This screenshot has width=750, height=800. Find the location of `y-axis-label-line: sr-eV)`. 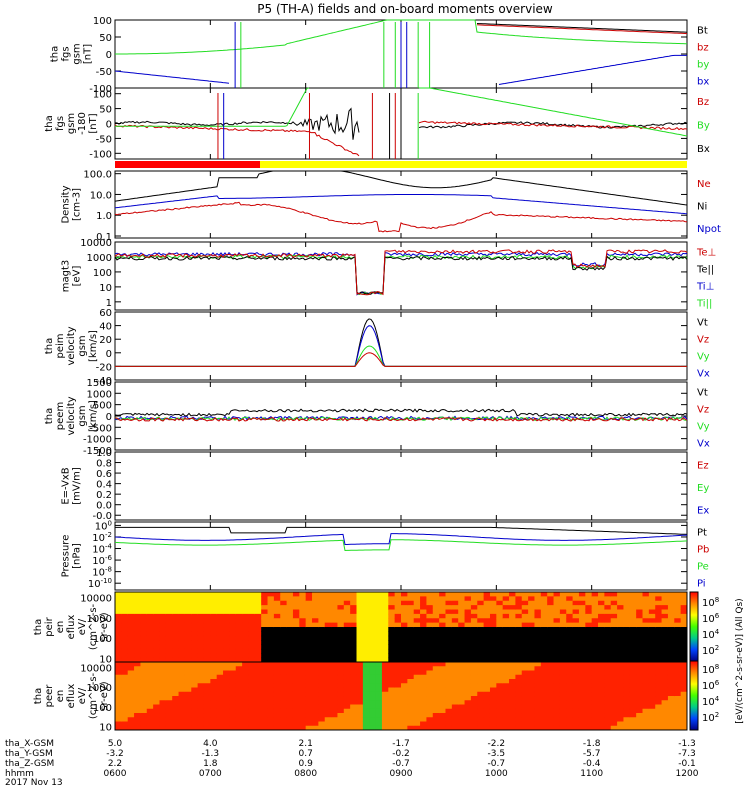

y-axis-label-line: sr-eV) is located at coordinates (104, 626).